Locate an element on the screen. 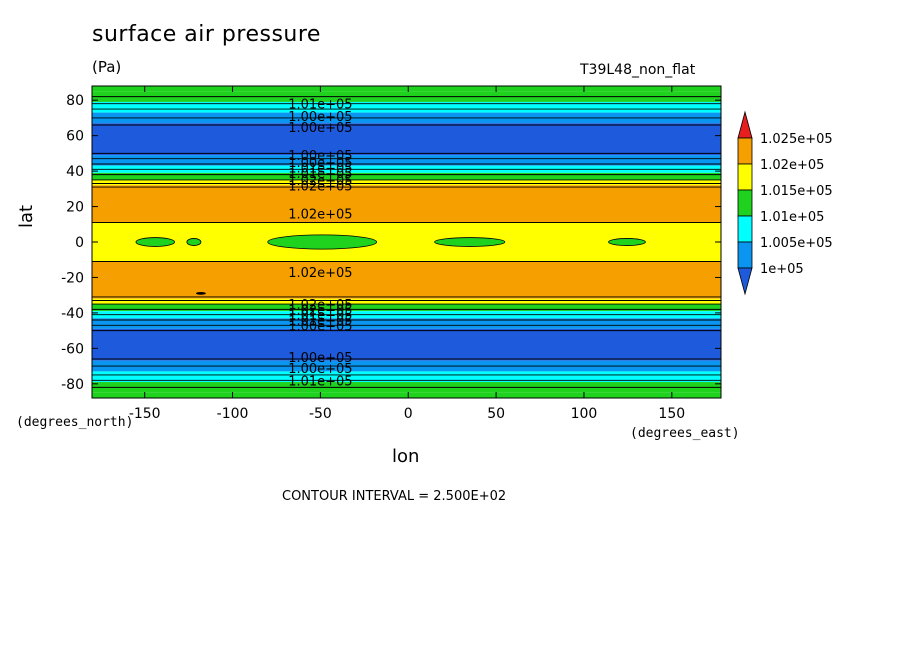  x-axis-units: (degrees_east) is located at coordinates (685, 433).